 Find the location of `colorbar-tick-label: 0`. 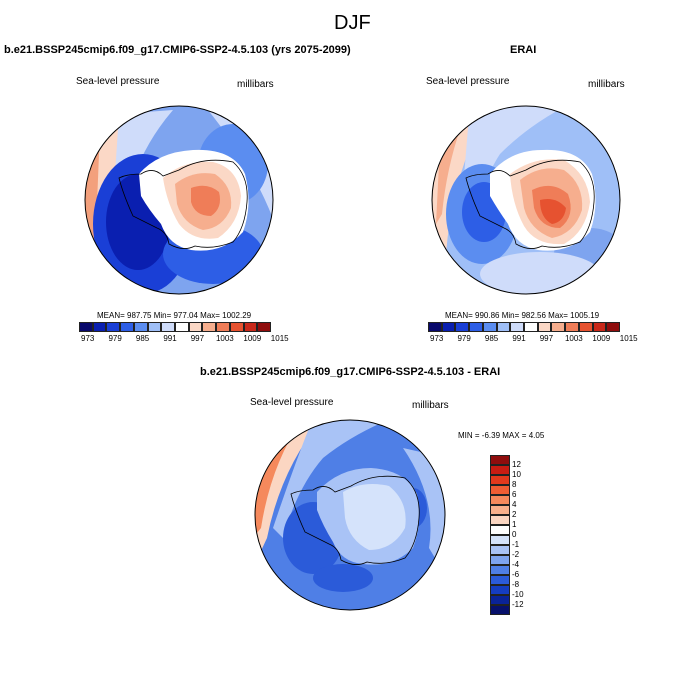

colorbar-tick-label: 0 is located at coordinates (514, 534).